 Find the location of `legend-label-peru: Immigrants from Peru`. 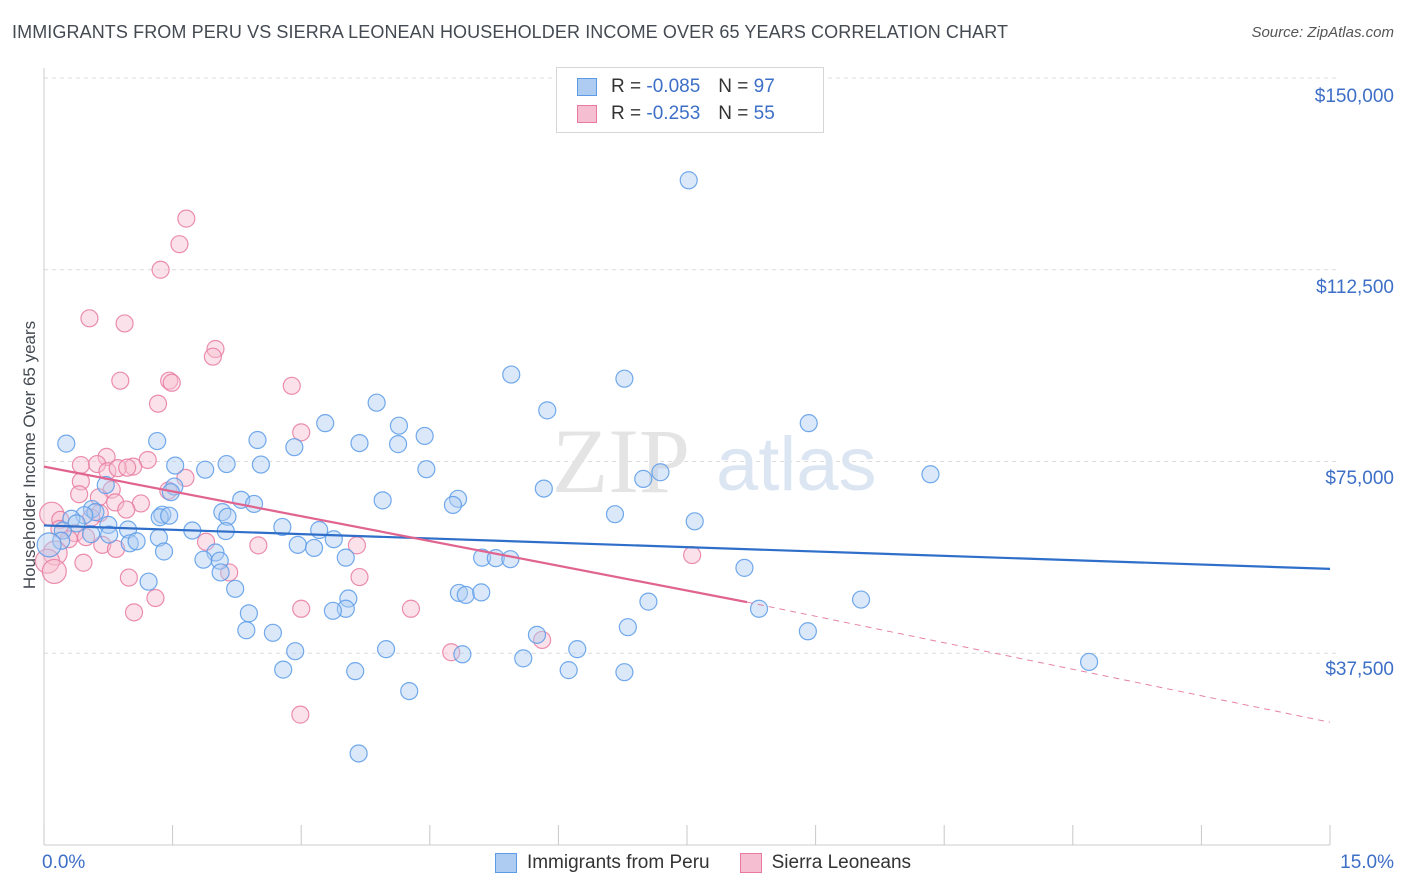

legend-label-peru: Immigrants from Peru is located at coordinates (618, 862).